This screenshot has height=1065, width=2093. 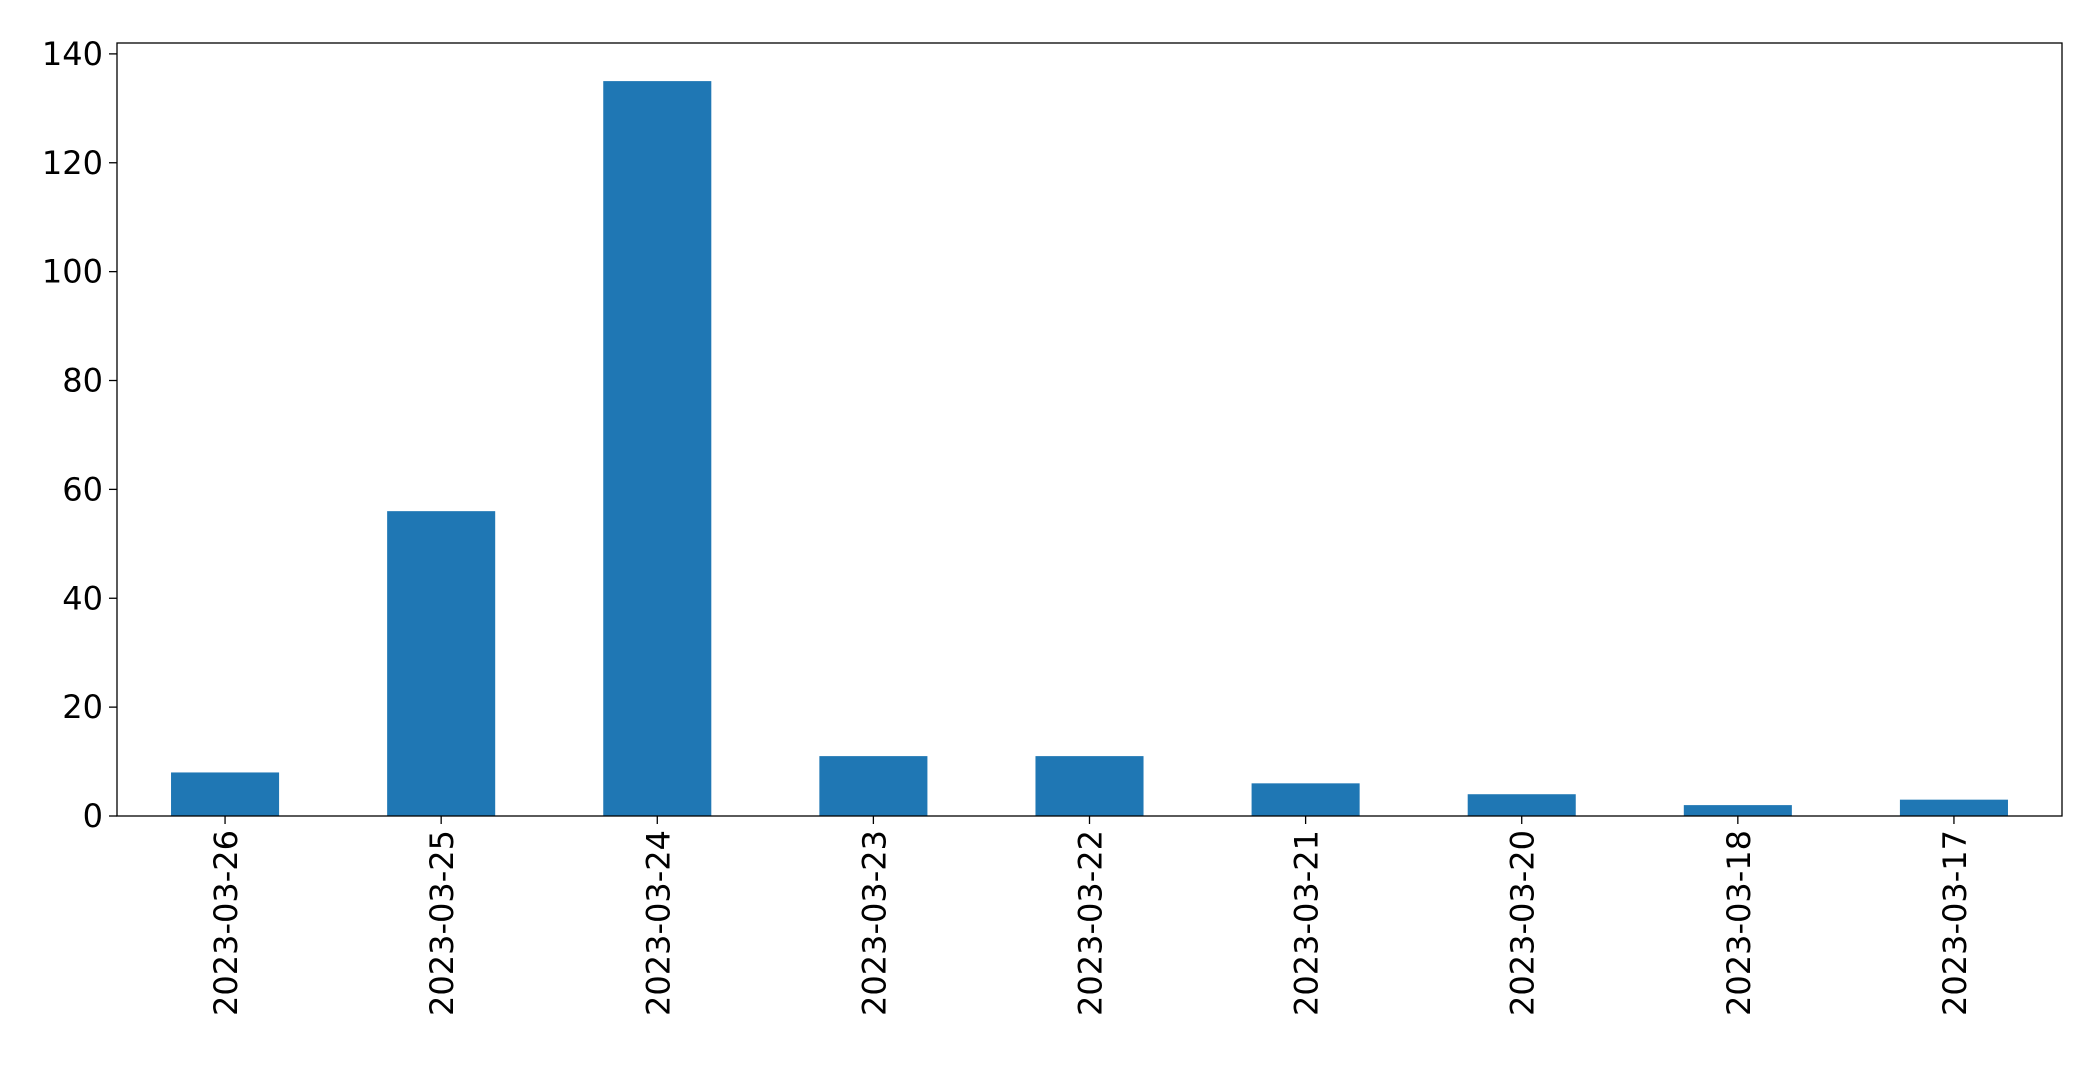 I want to click on x-tick-label: 2023-03-23, so click(x=874, y=923).